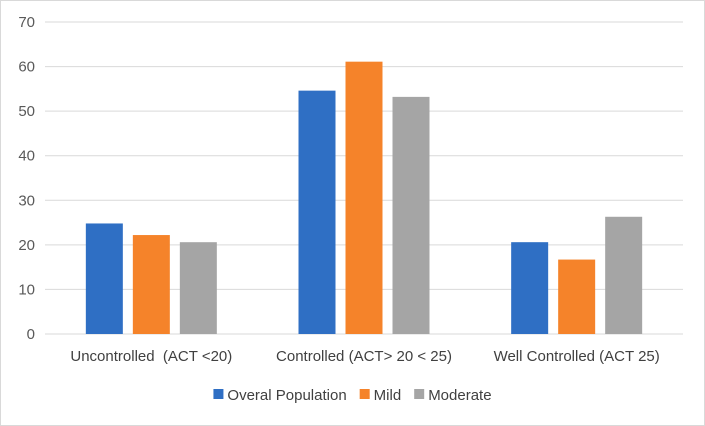 The image size is (705, 426). I want to click on x-category-label: Controlled (ACT> 20 < 25), so click(364, 356).